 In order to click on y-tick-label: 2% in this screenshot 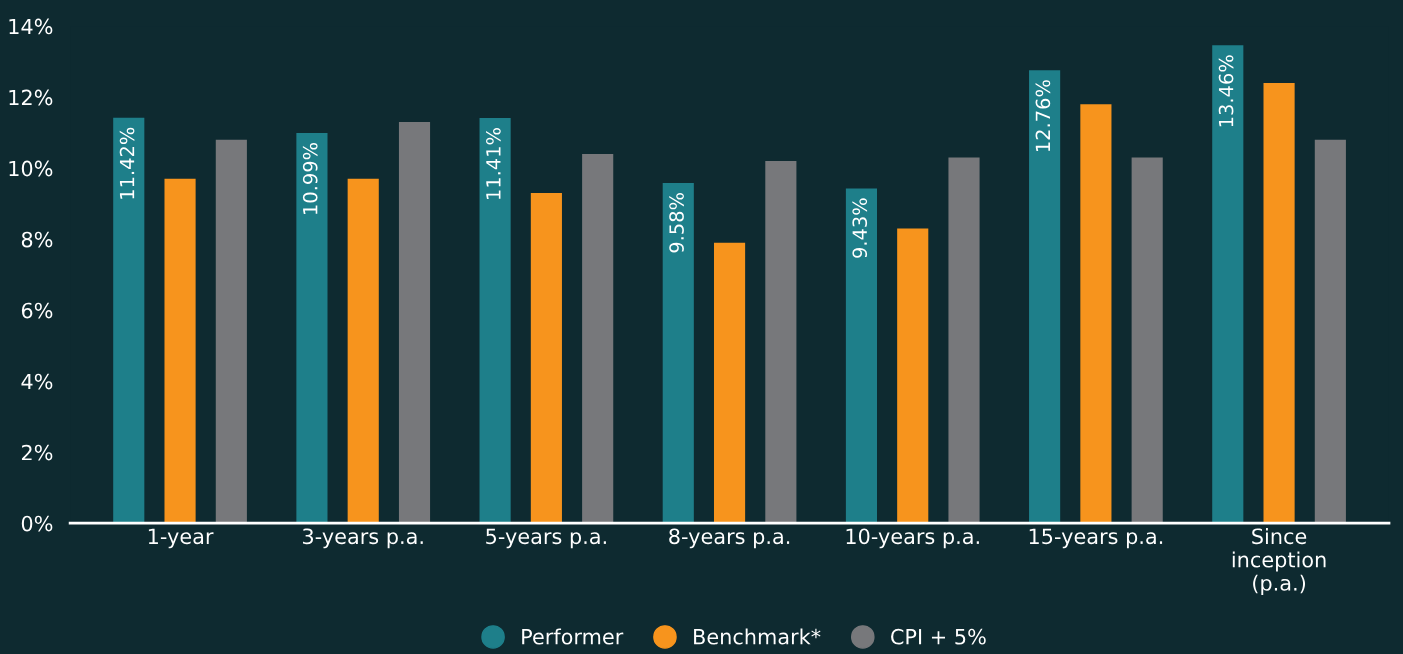, I will do `click(37, 452)`.